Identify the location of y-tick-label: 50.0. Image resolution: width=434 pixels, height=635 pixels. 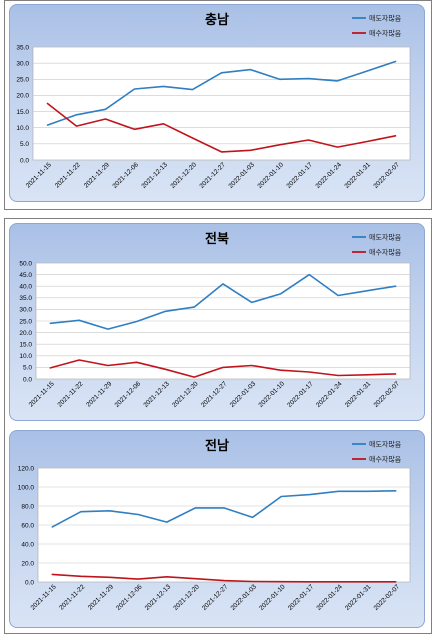
(25, 263).